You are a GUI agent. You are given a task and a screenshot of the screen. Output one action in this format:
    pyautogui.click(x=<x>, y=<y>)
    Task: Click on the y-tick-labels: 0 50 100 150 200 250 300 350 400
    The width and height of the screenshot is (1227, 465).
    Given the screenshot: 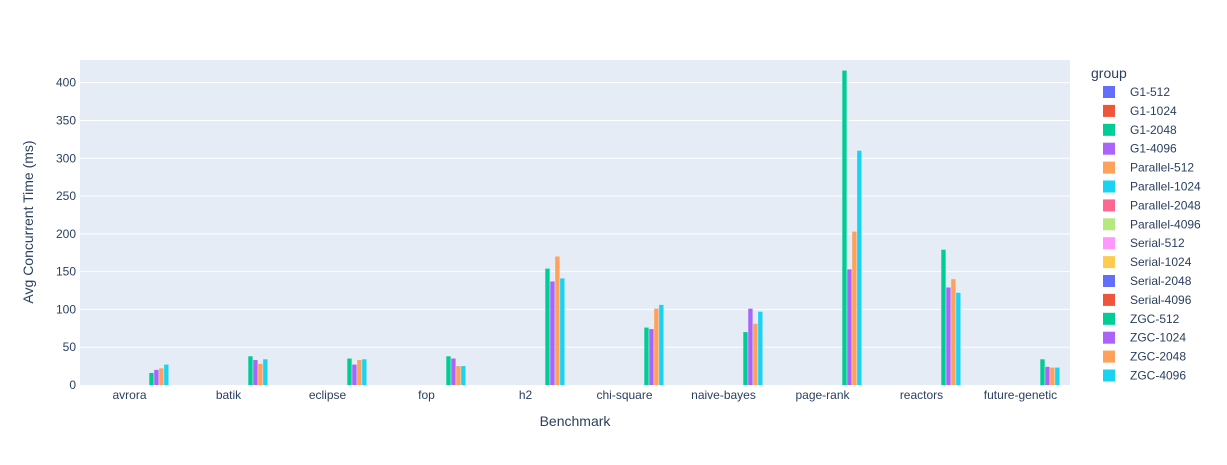 What is the action you would take?
    pyautogui.click(x=66, y=234)
    